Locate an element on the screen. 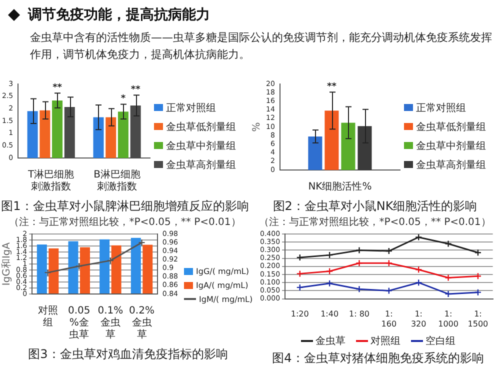 Image resolution: width=500 pixels, height=385 pixels. text: 图2：金虫草对小鼠NK细胞活性的影响 is located at coordinates (375, 206).